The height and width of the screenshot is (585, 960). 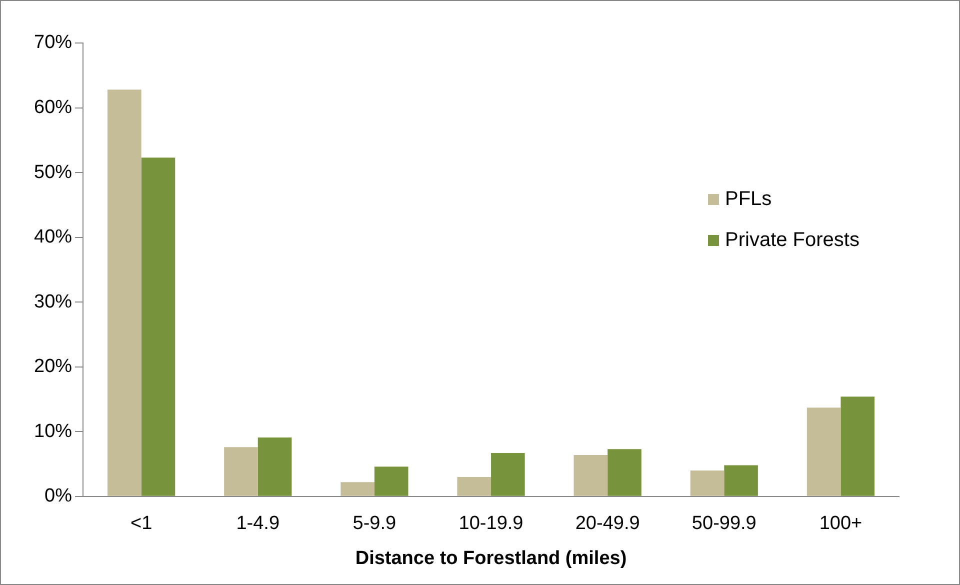 I want to click on legend-label: PFLs, so click(x=748, y=200).